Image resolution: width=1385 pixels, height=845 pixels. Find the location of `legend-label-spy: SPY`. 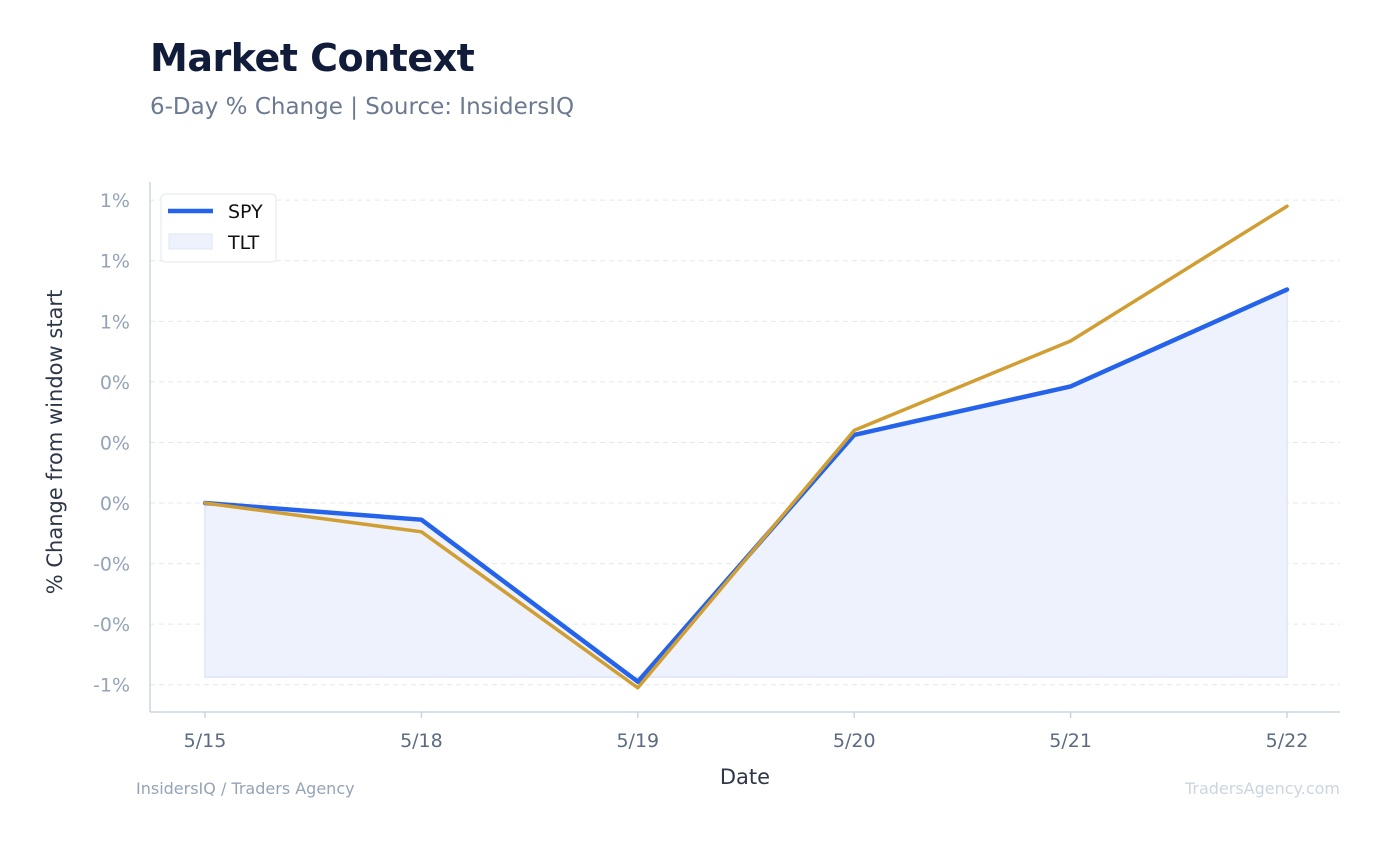

legend-label-spy: SPY is located at coordinates (245, 212).